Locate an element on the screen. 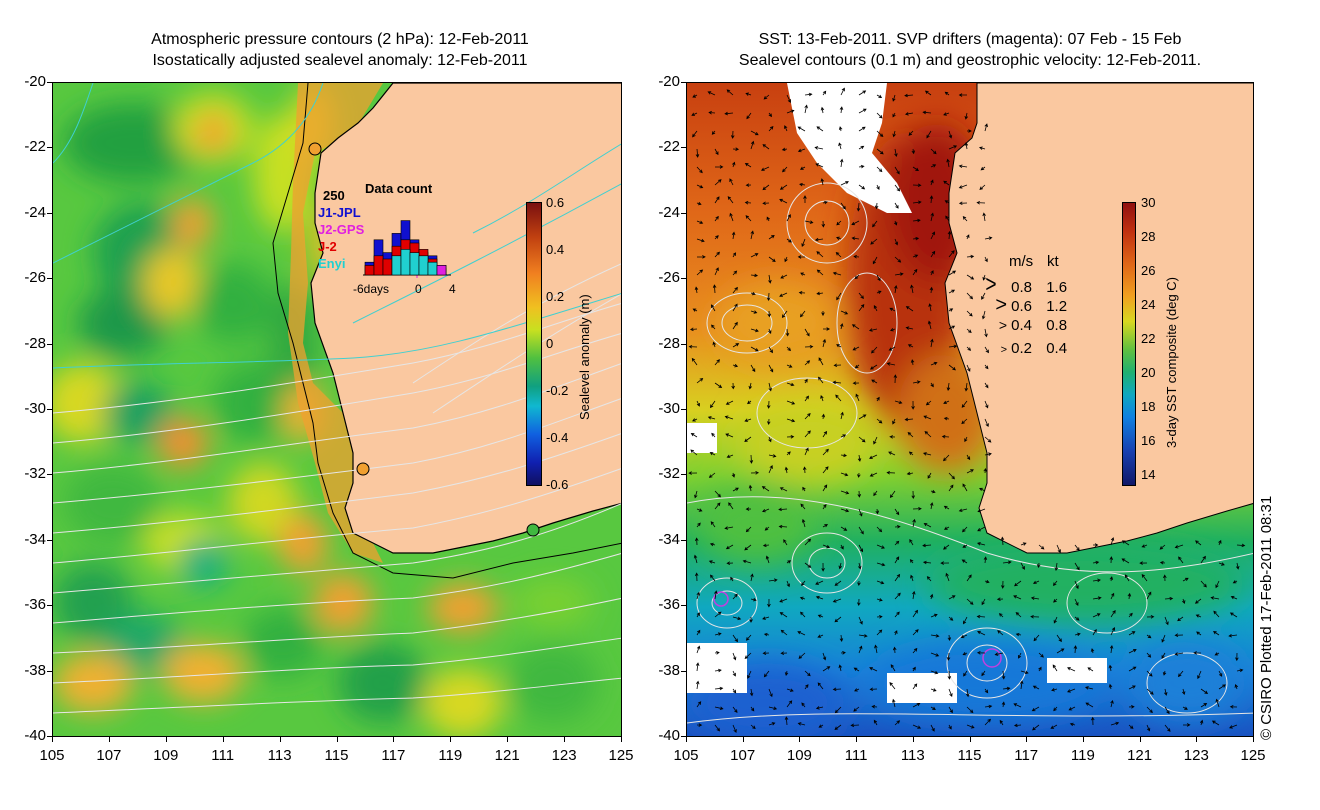 The image size is (1320, 810). right-lon-label-7: 119 is located at coordinates (1082, 755).